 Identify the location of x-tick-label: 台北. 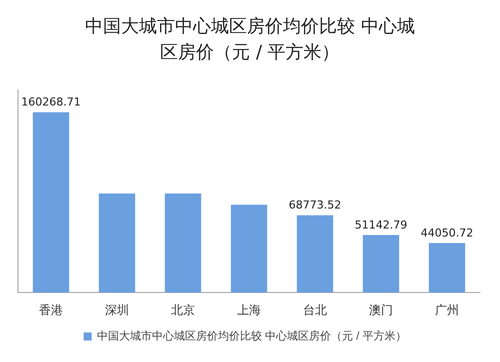
(315, 310).